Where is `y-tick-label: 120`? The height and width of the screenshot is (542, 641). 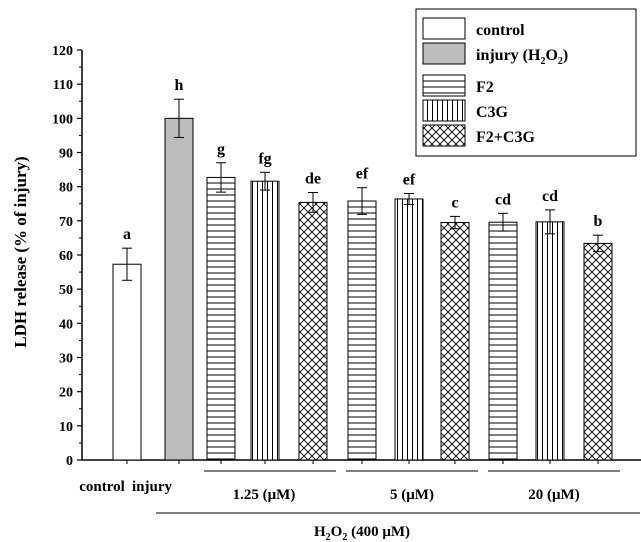
y-tick-label: 120 is located at coordinates (62, 51).